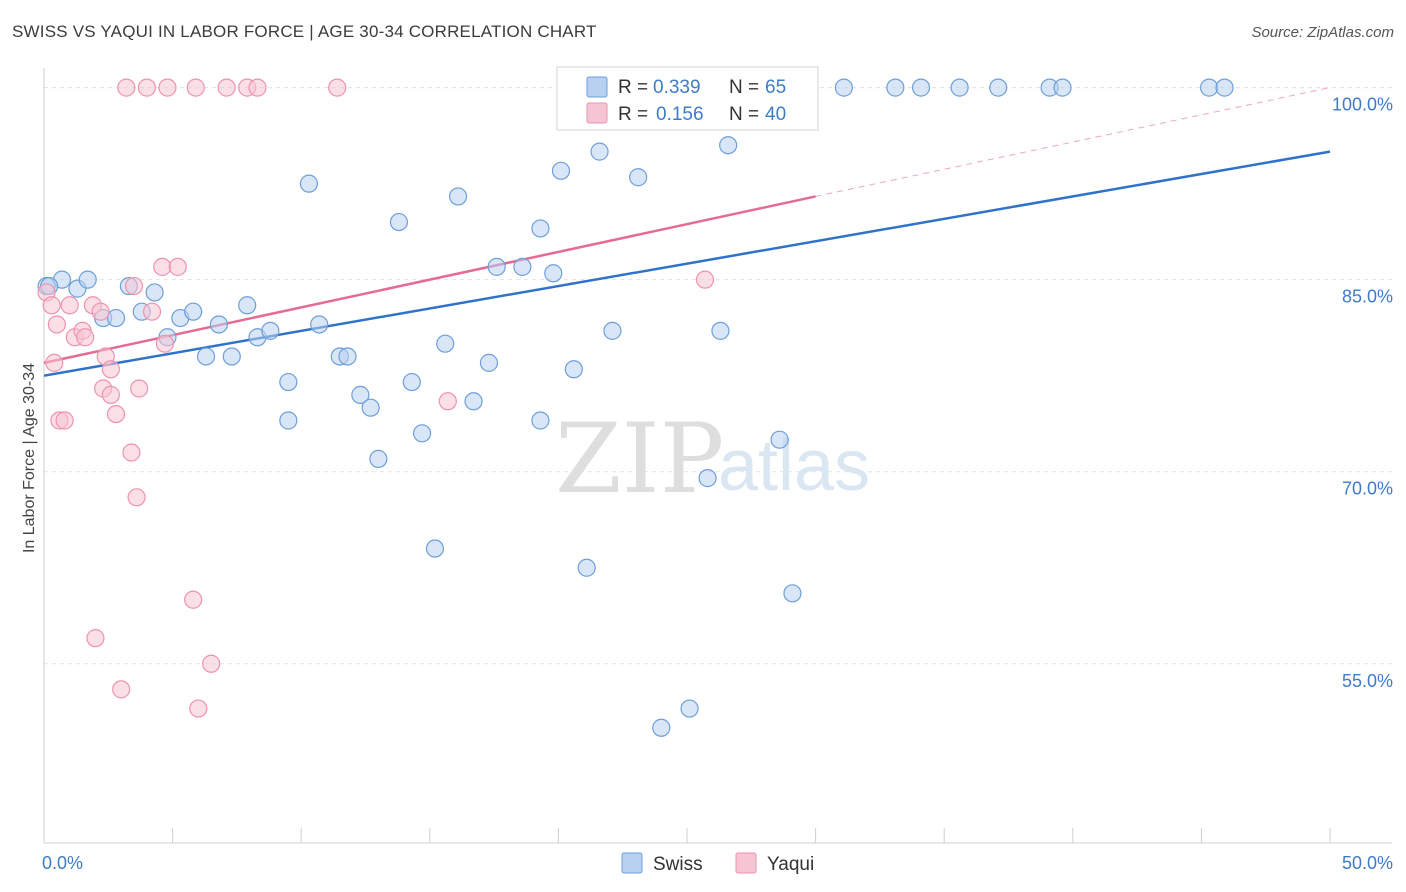  Describe the element at coordinates (790, 864) in the screenshot. I see `bottom-legend-label-yaqui: Yaqui` at that location.